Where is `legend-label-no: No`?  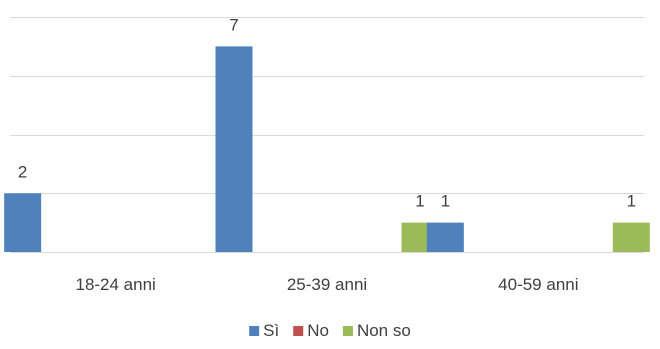
legend-label-no: No is located at coordinates (318, 330).